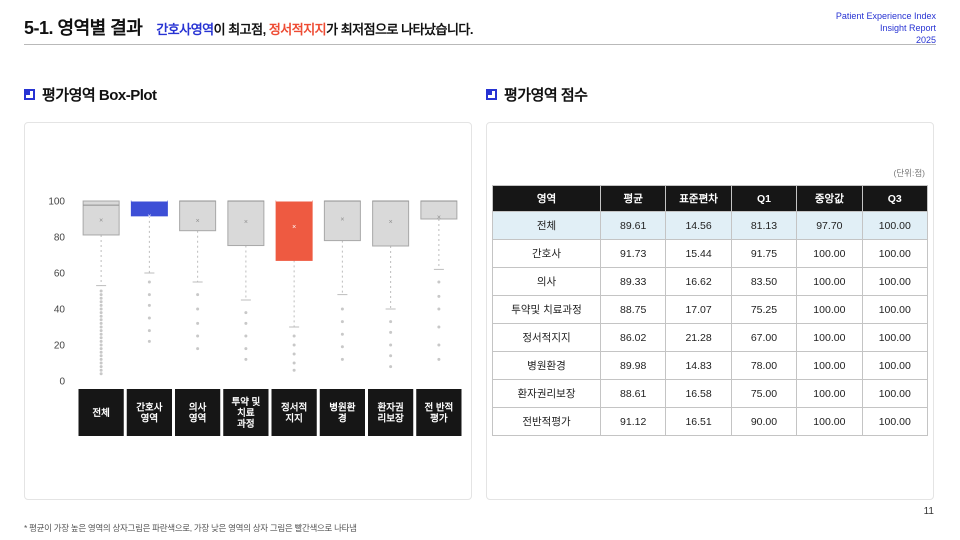 The width and height of the screenshot is (960, 540). What do you see at coordinates (391, 419) in the screenshot?
I see `x-category-label: 리보장` at bounding box center [391, 419].